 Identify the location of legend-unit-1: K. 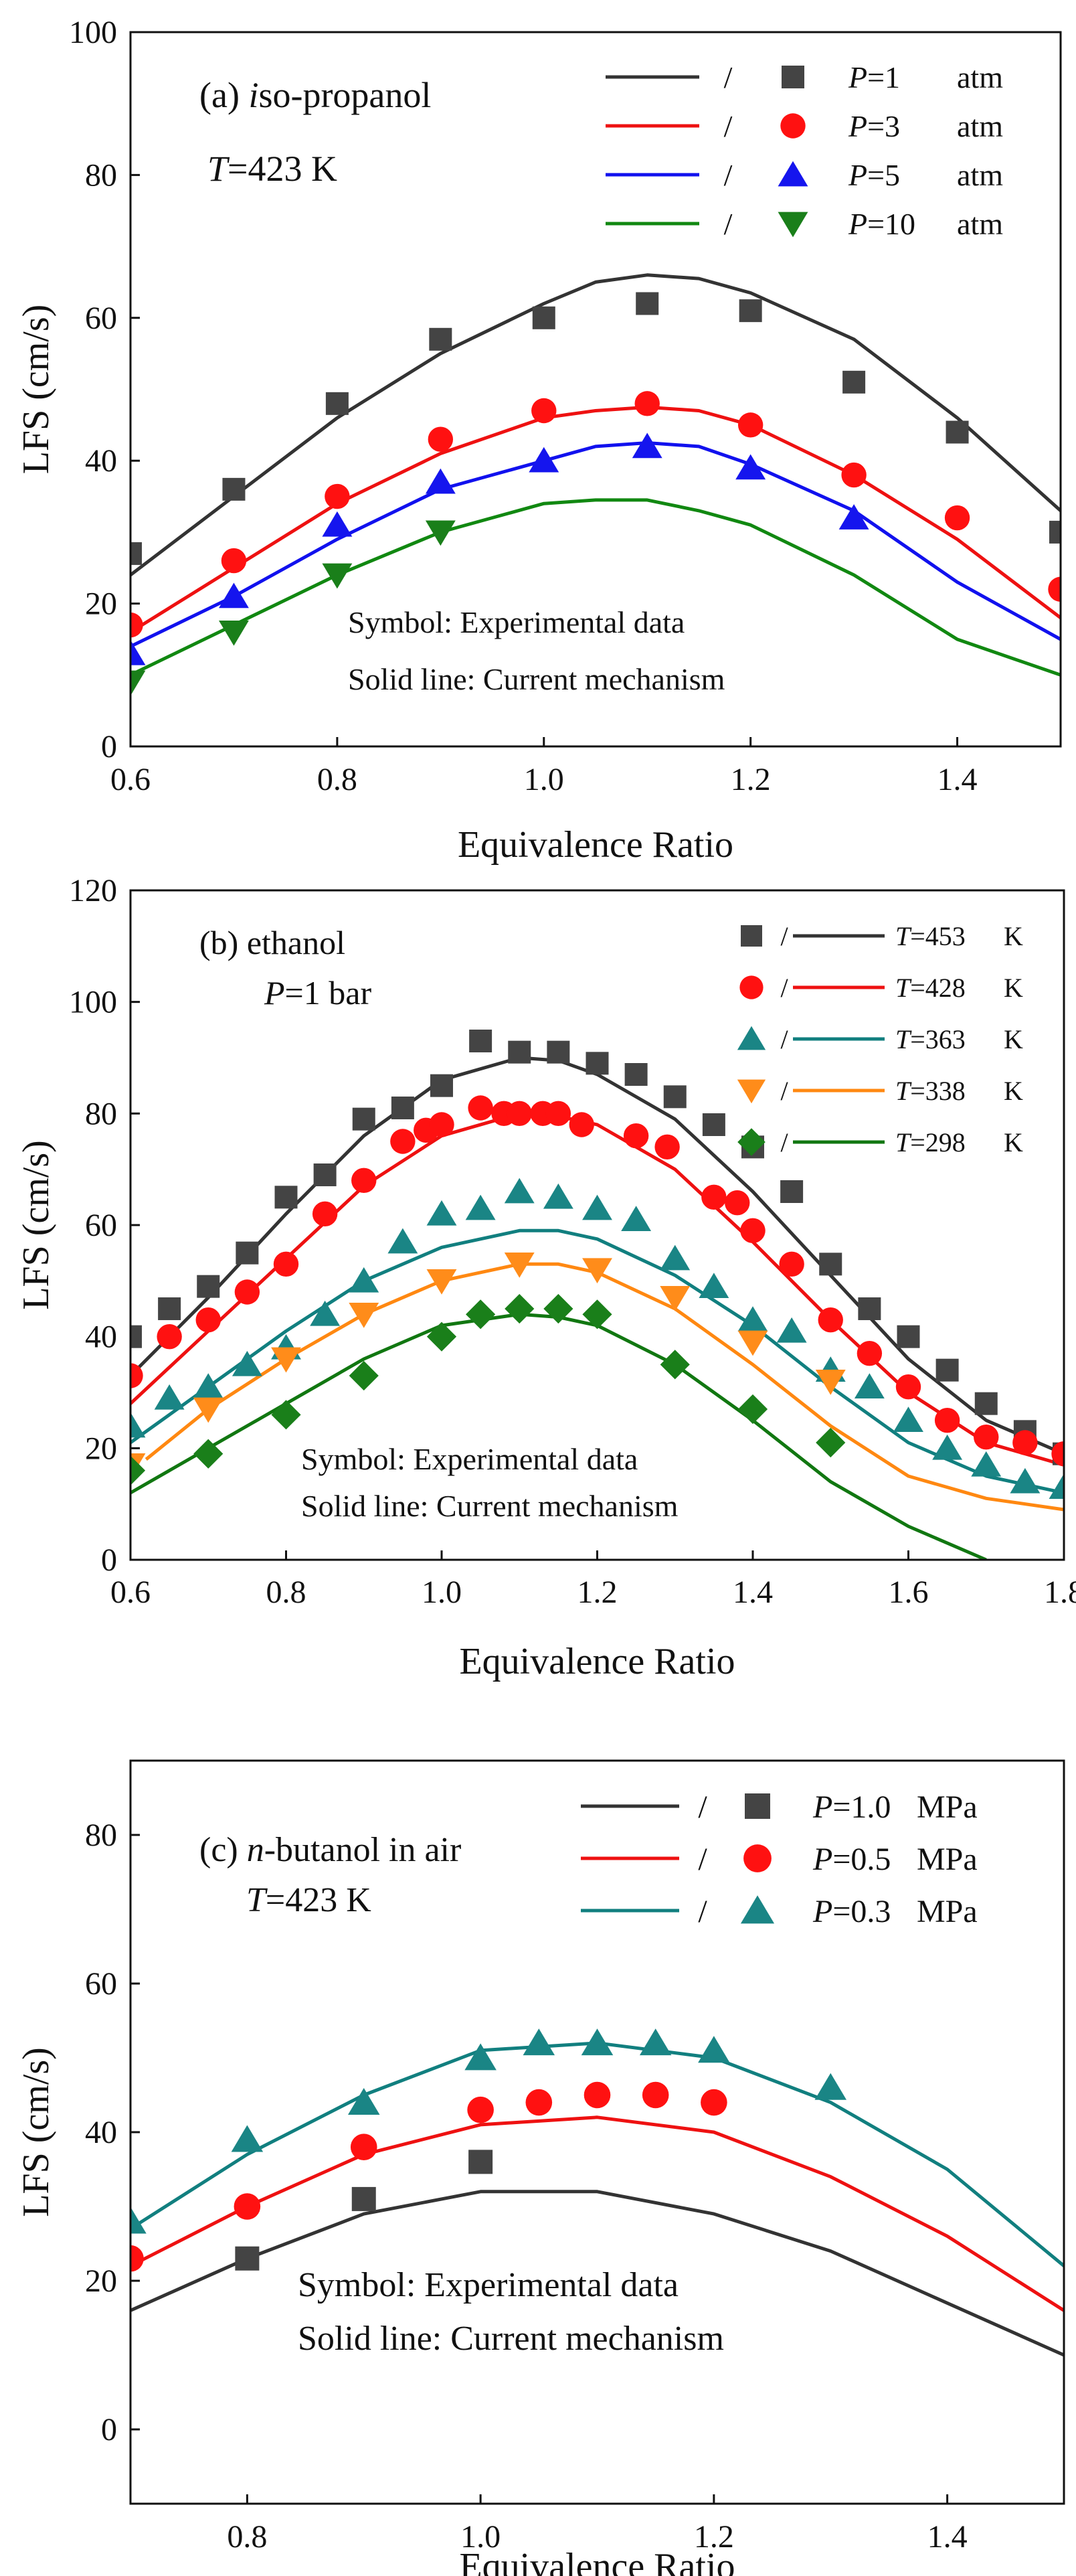
(1013, 936).